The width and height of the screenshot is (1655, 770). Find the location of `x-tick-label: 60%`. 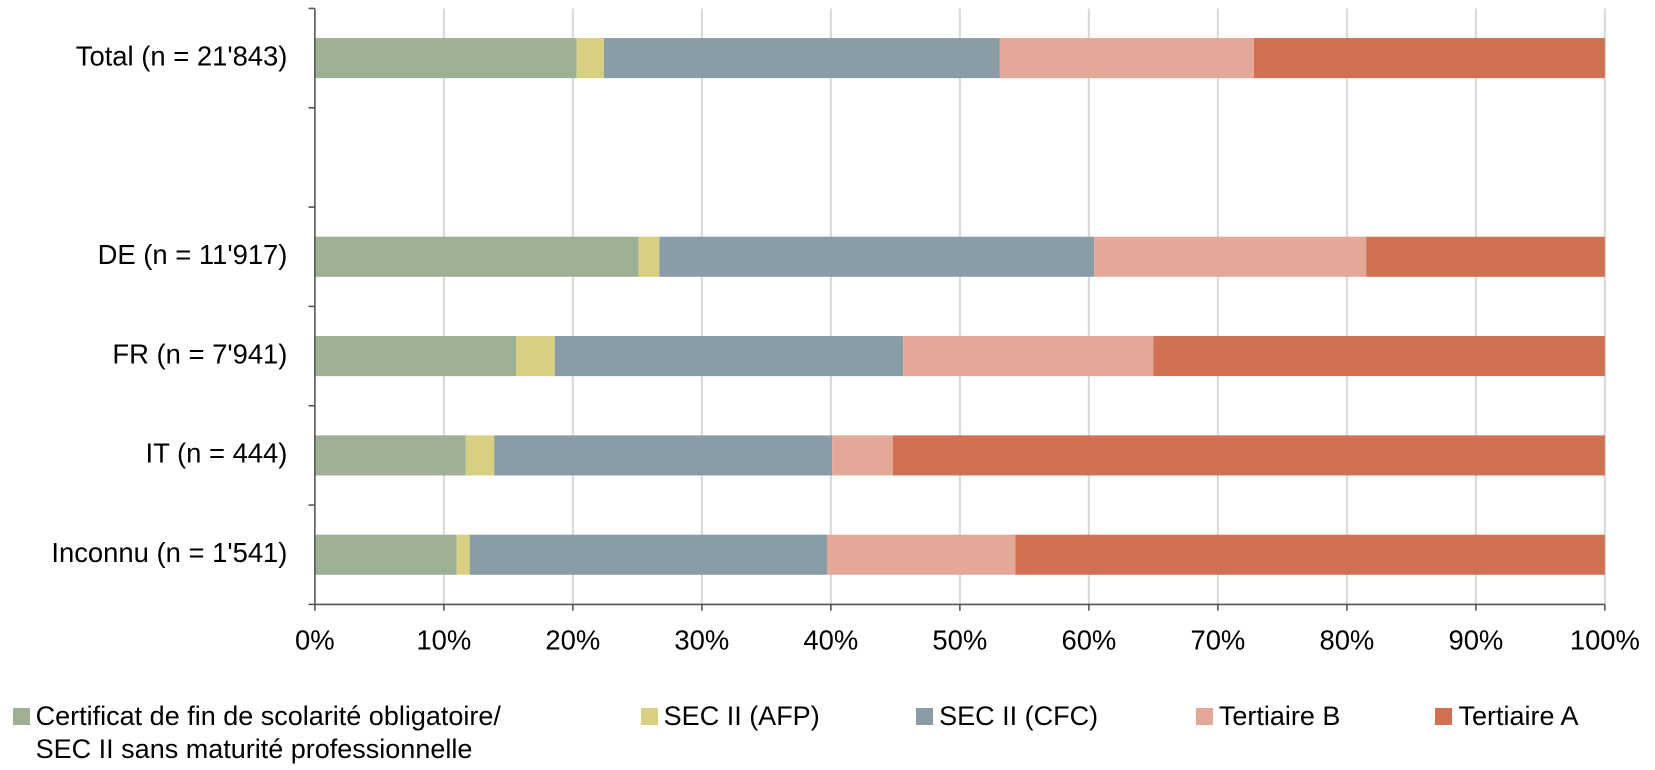

x-tick-label: 60% is located at coordinates (1088, 640).